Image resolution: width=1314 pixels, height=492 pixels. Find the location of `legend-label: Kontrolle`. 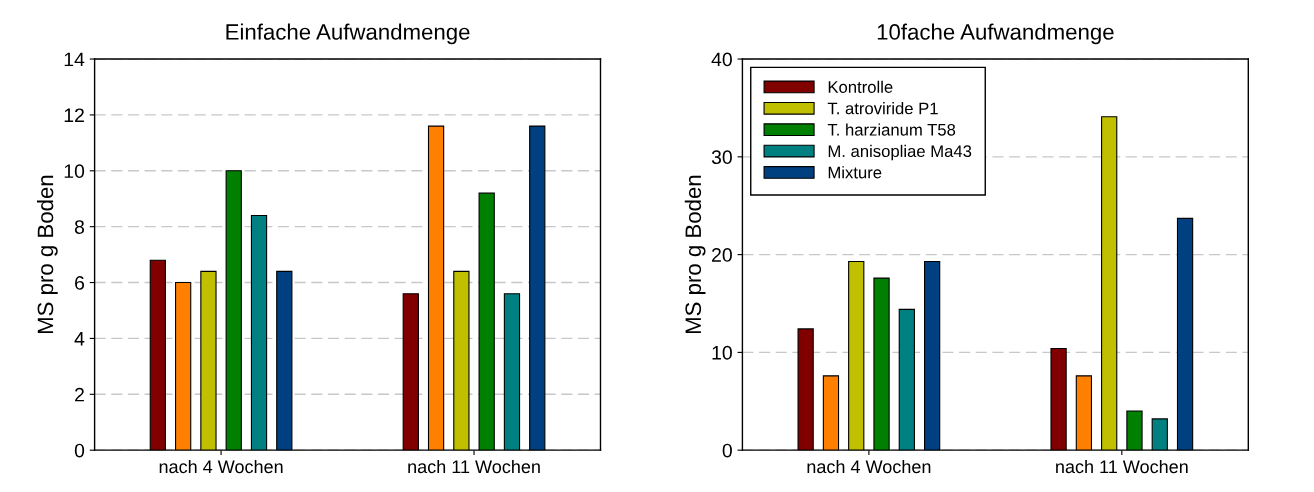

legend-label: Kontrolle is located at coordinates (860, 86).